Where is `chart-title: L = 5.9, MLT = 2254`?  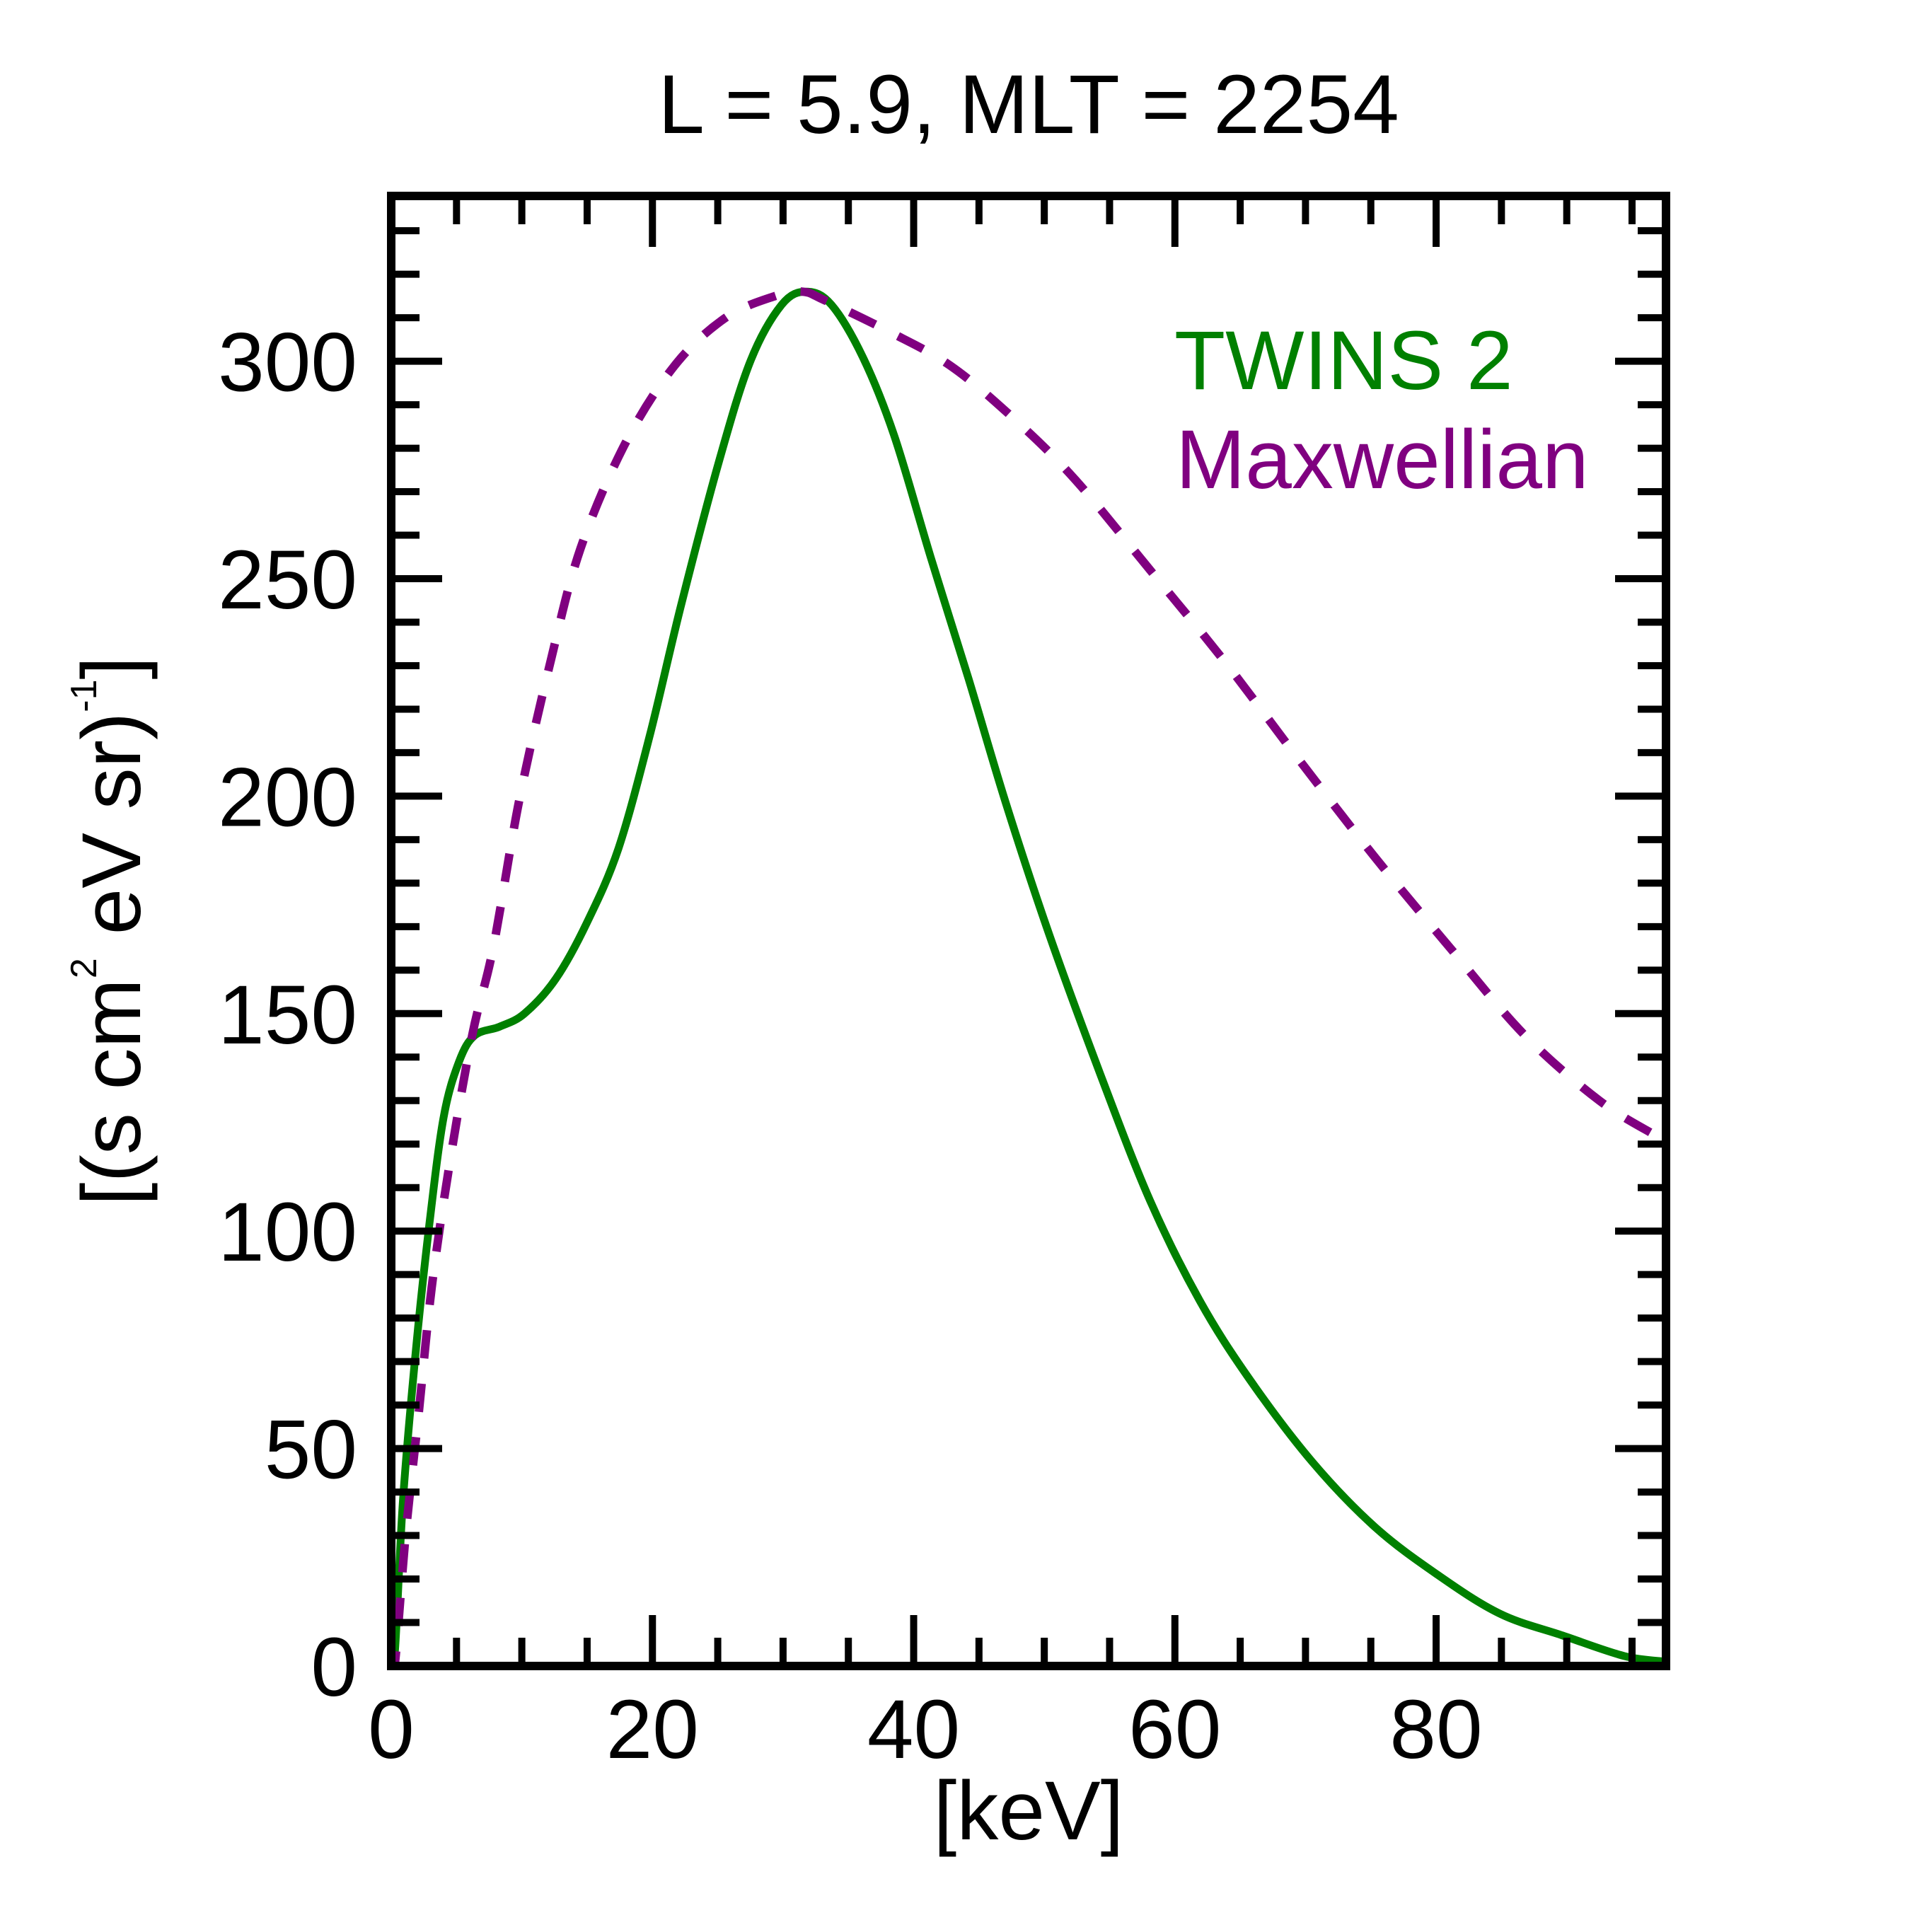
chart-title: L = 5.9, MLT = 2254 is located at coordinates (1028, 104).